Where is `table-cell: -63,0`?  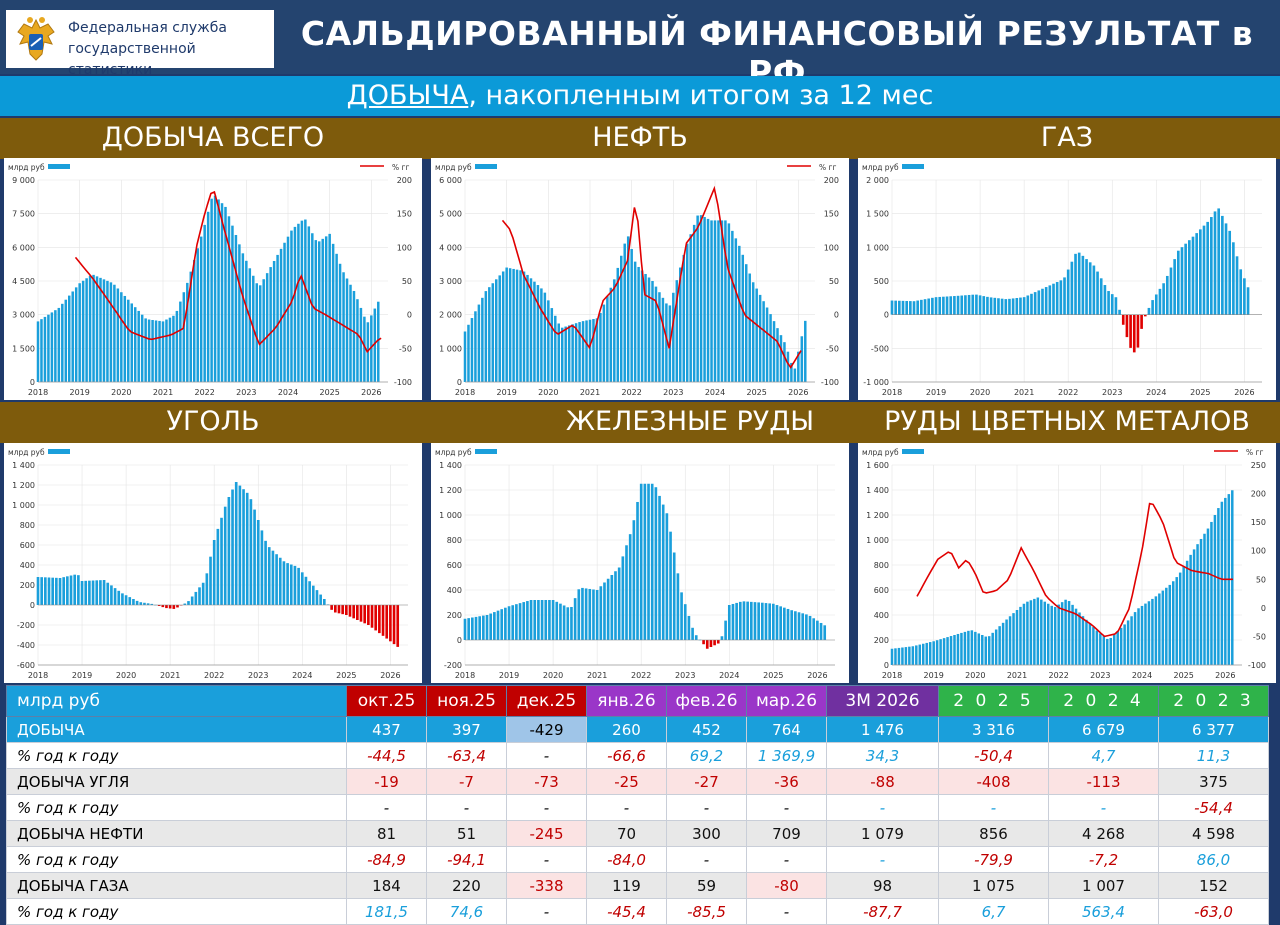
table-cell: -63,0 is located at coordinates (1213, 911).